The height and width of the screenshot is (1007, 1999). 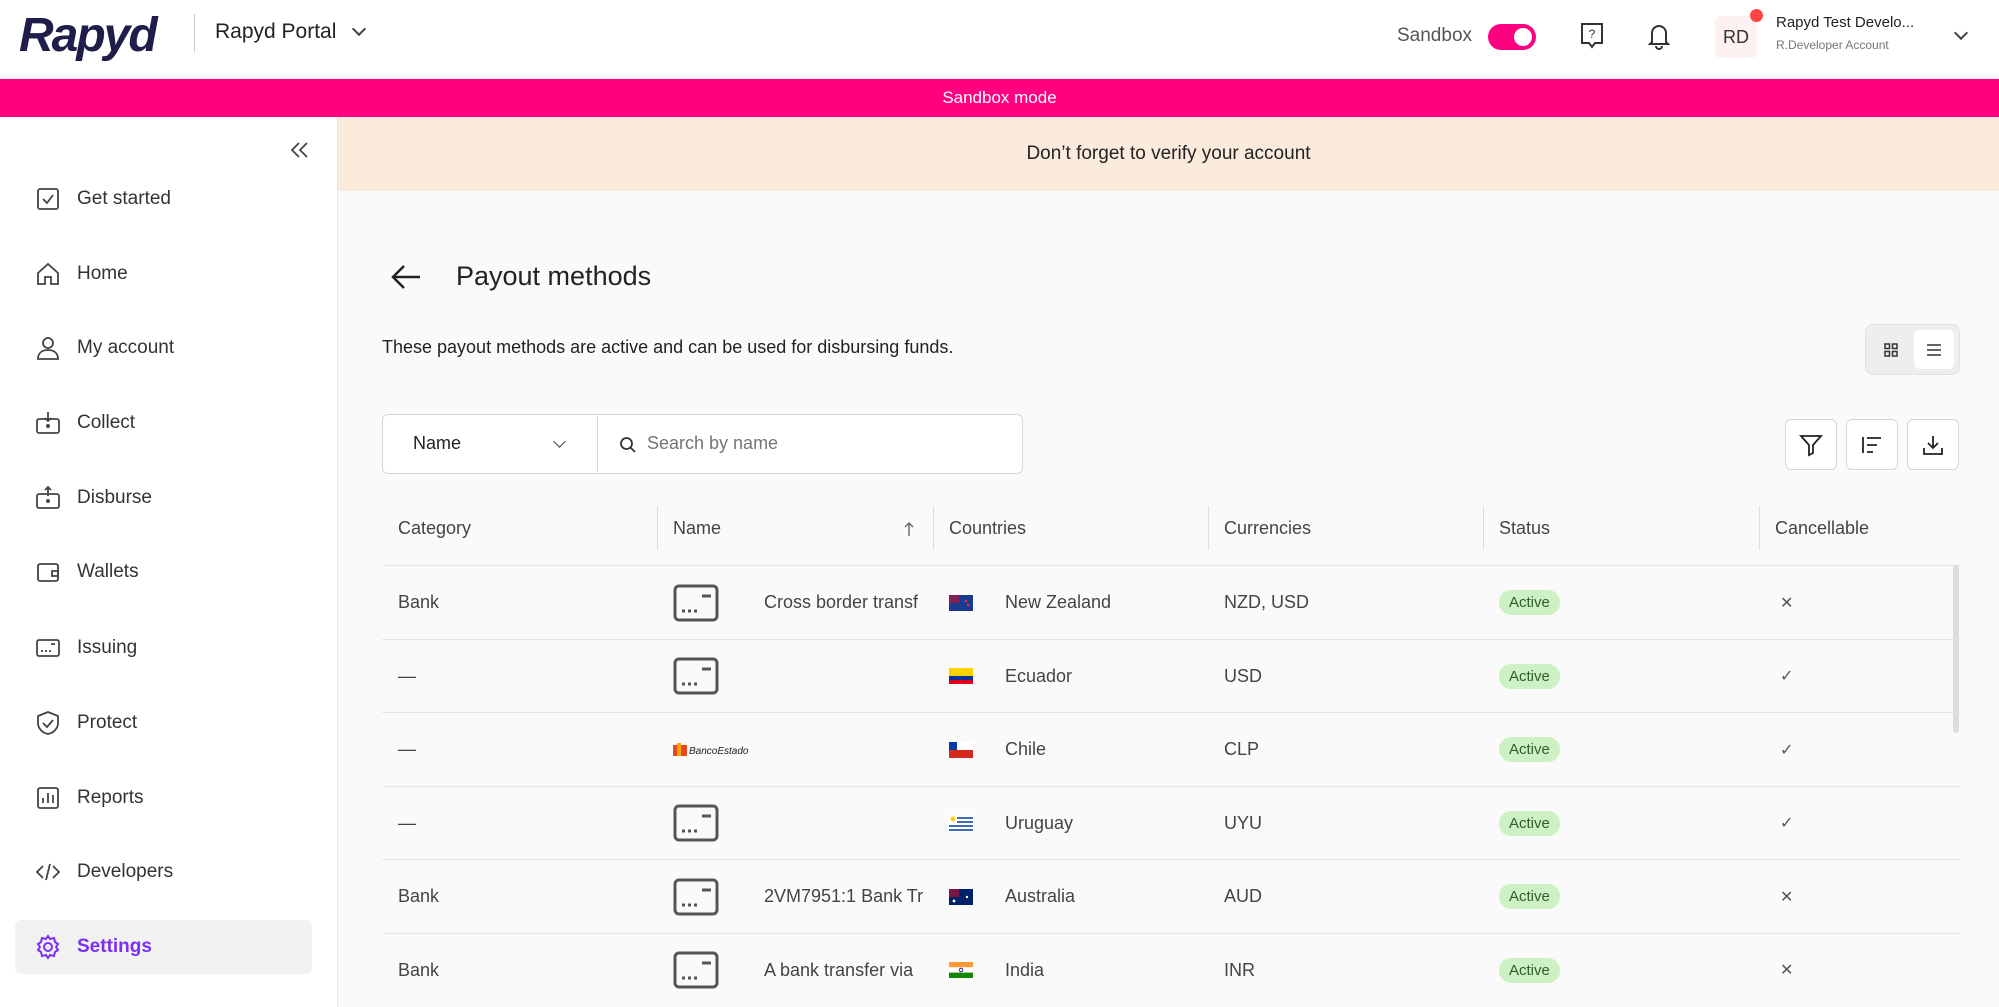 What do you see at coordinates (108, 571) in the screenshot?
I see `sidebar-item-label: Wallets` at bounding box center [108, 571].